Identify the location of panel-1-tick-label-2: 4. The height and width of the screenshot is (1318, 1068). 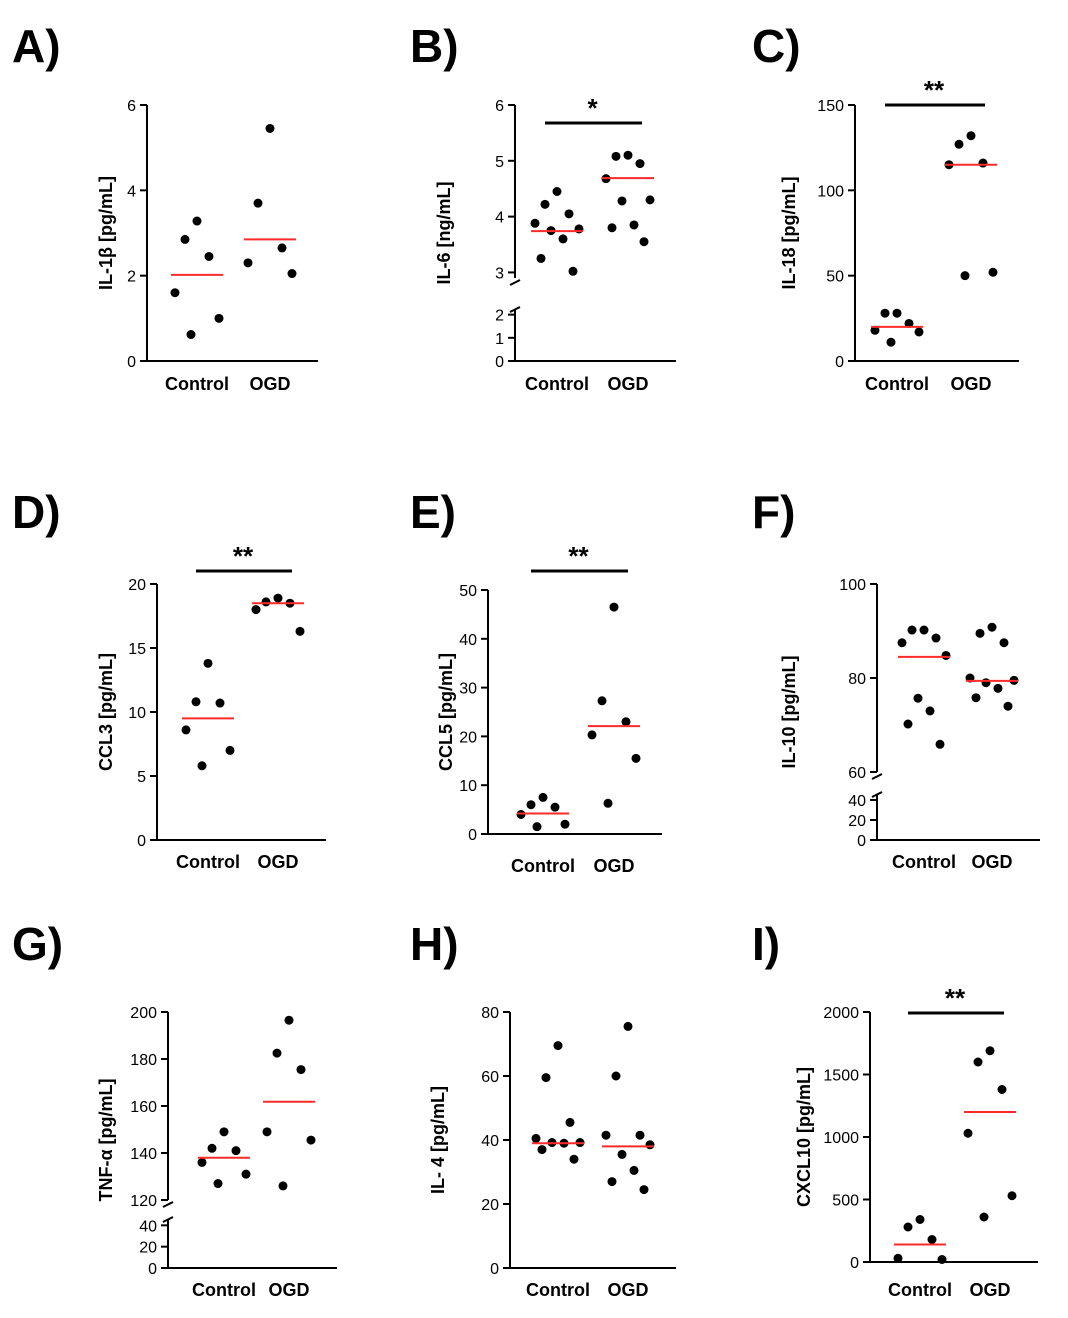
(131, 191).